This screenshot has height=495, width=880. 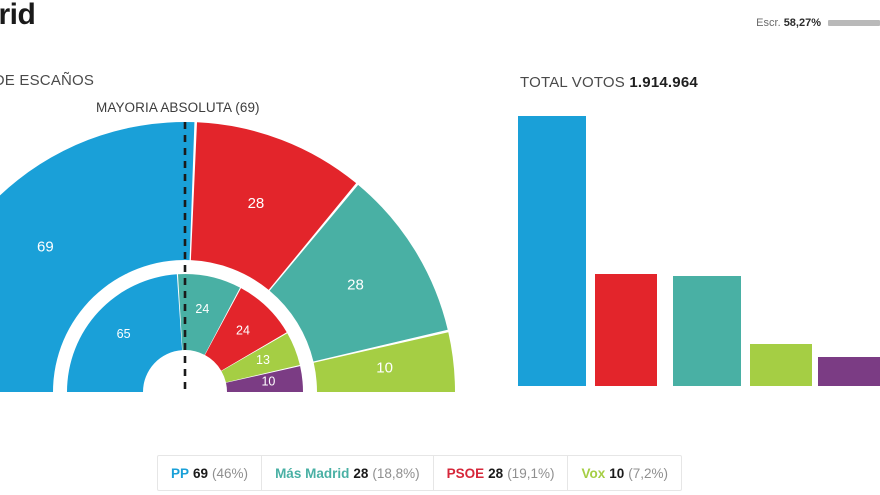 I want to click on vote-bar-pp, so click(x=552, y=251).